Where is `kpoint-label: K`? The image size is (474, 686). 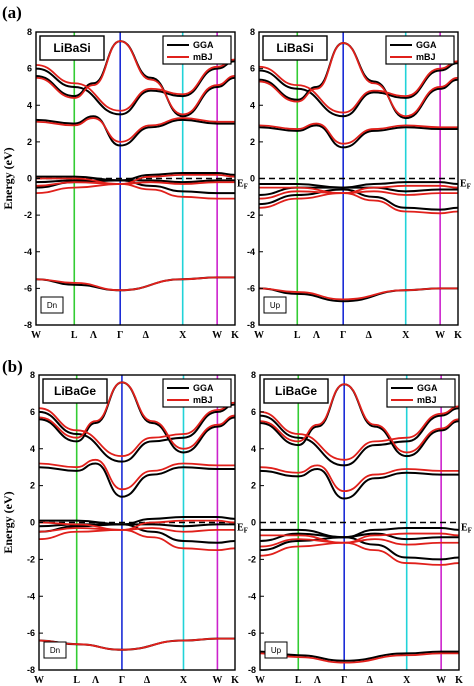 kpoint-label: K is located at coordinates (459, 680).